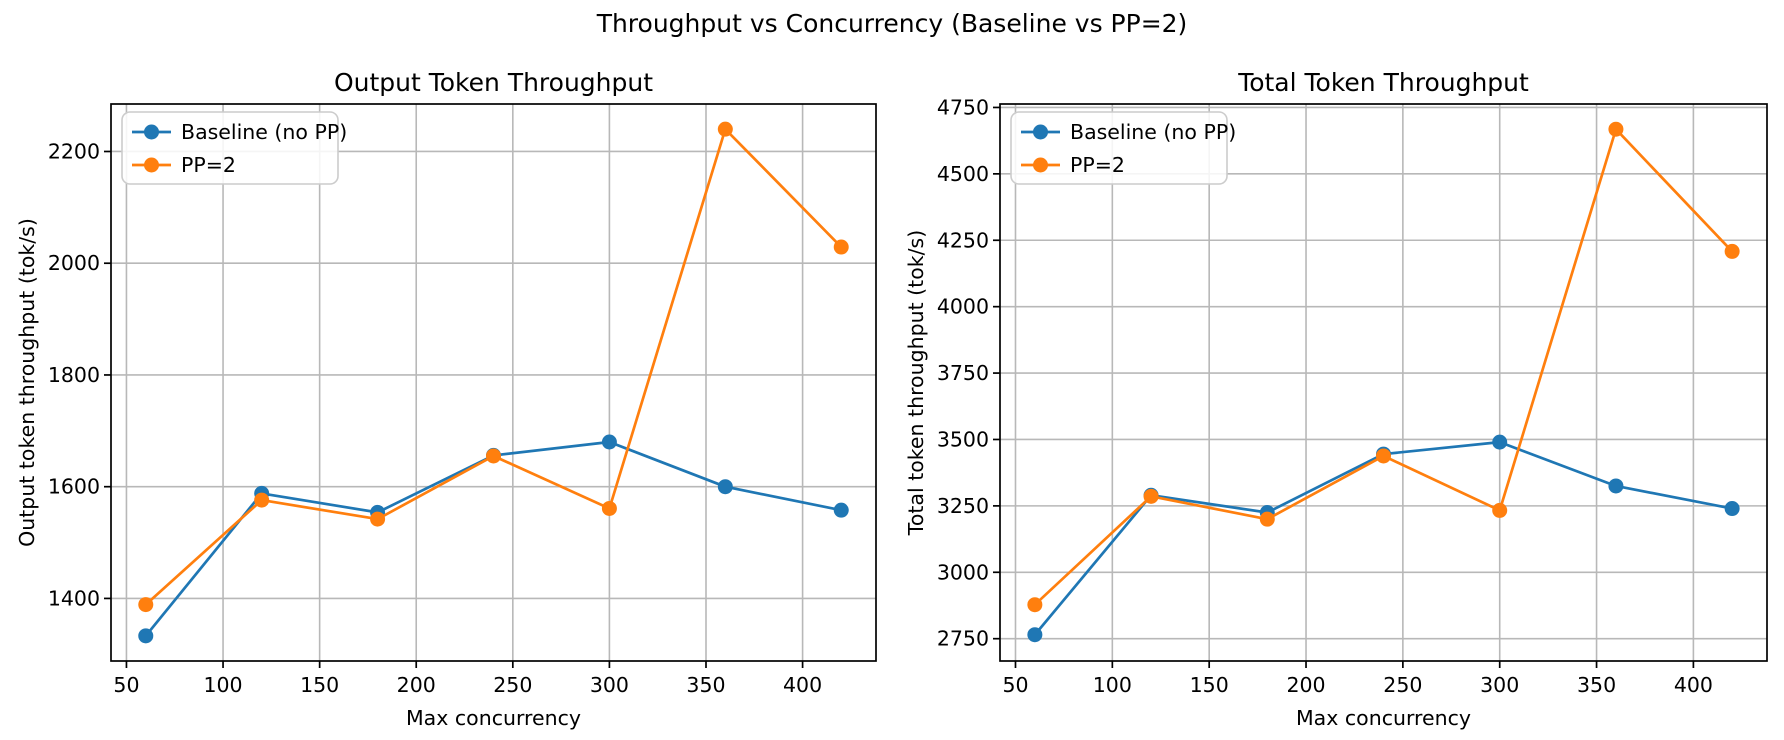 This screenshot has width=1784, height=740. I want to click on chart-title: Output Token Throughput, so click(493, 82).